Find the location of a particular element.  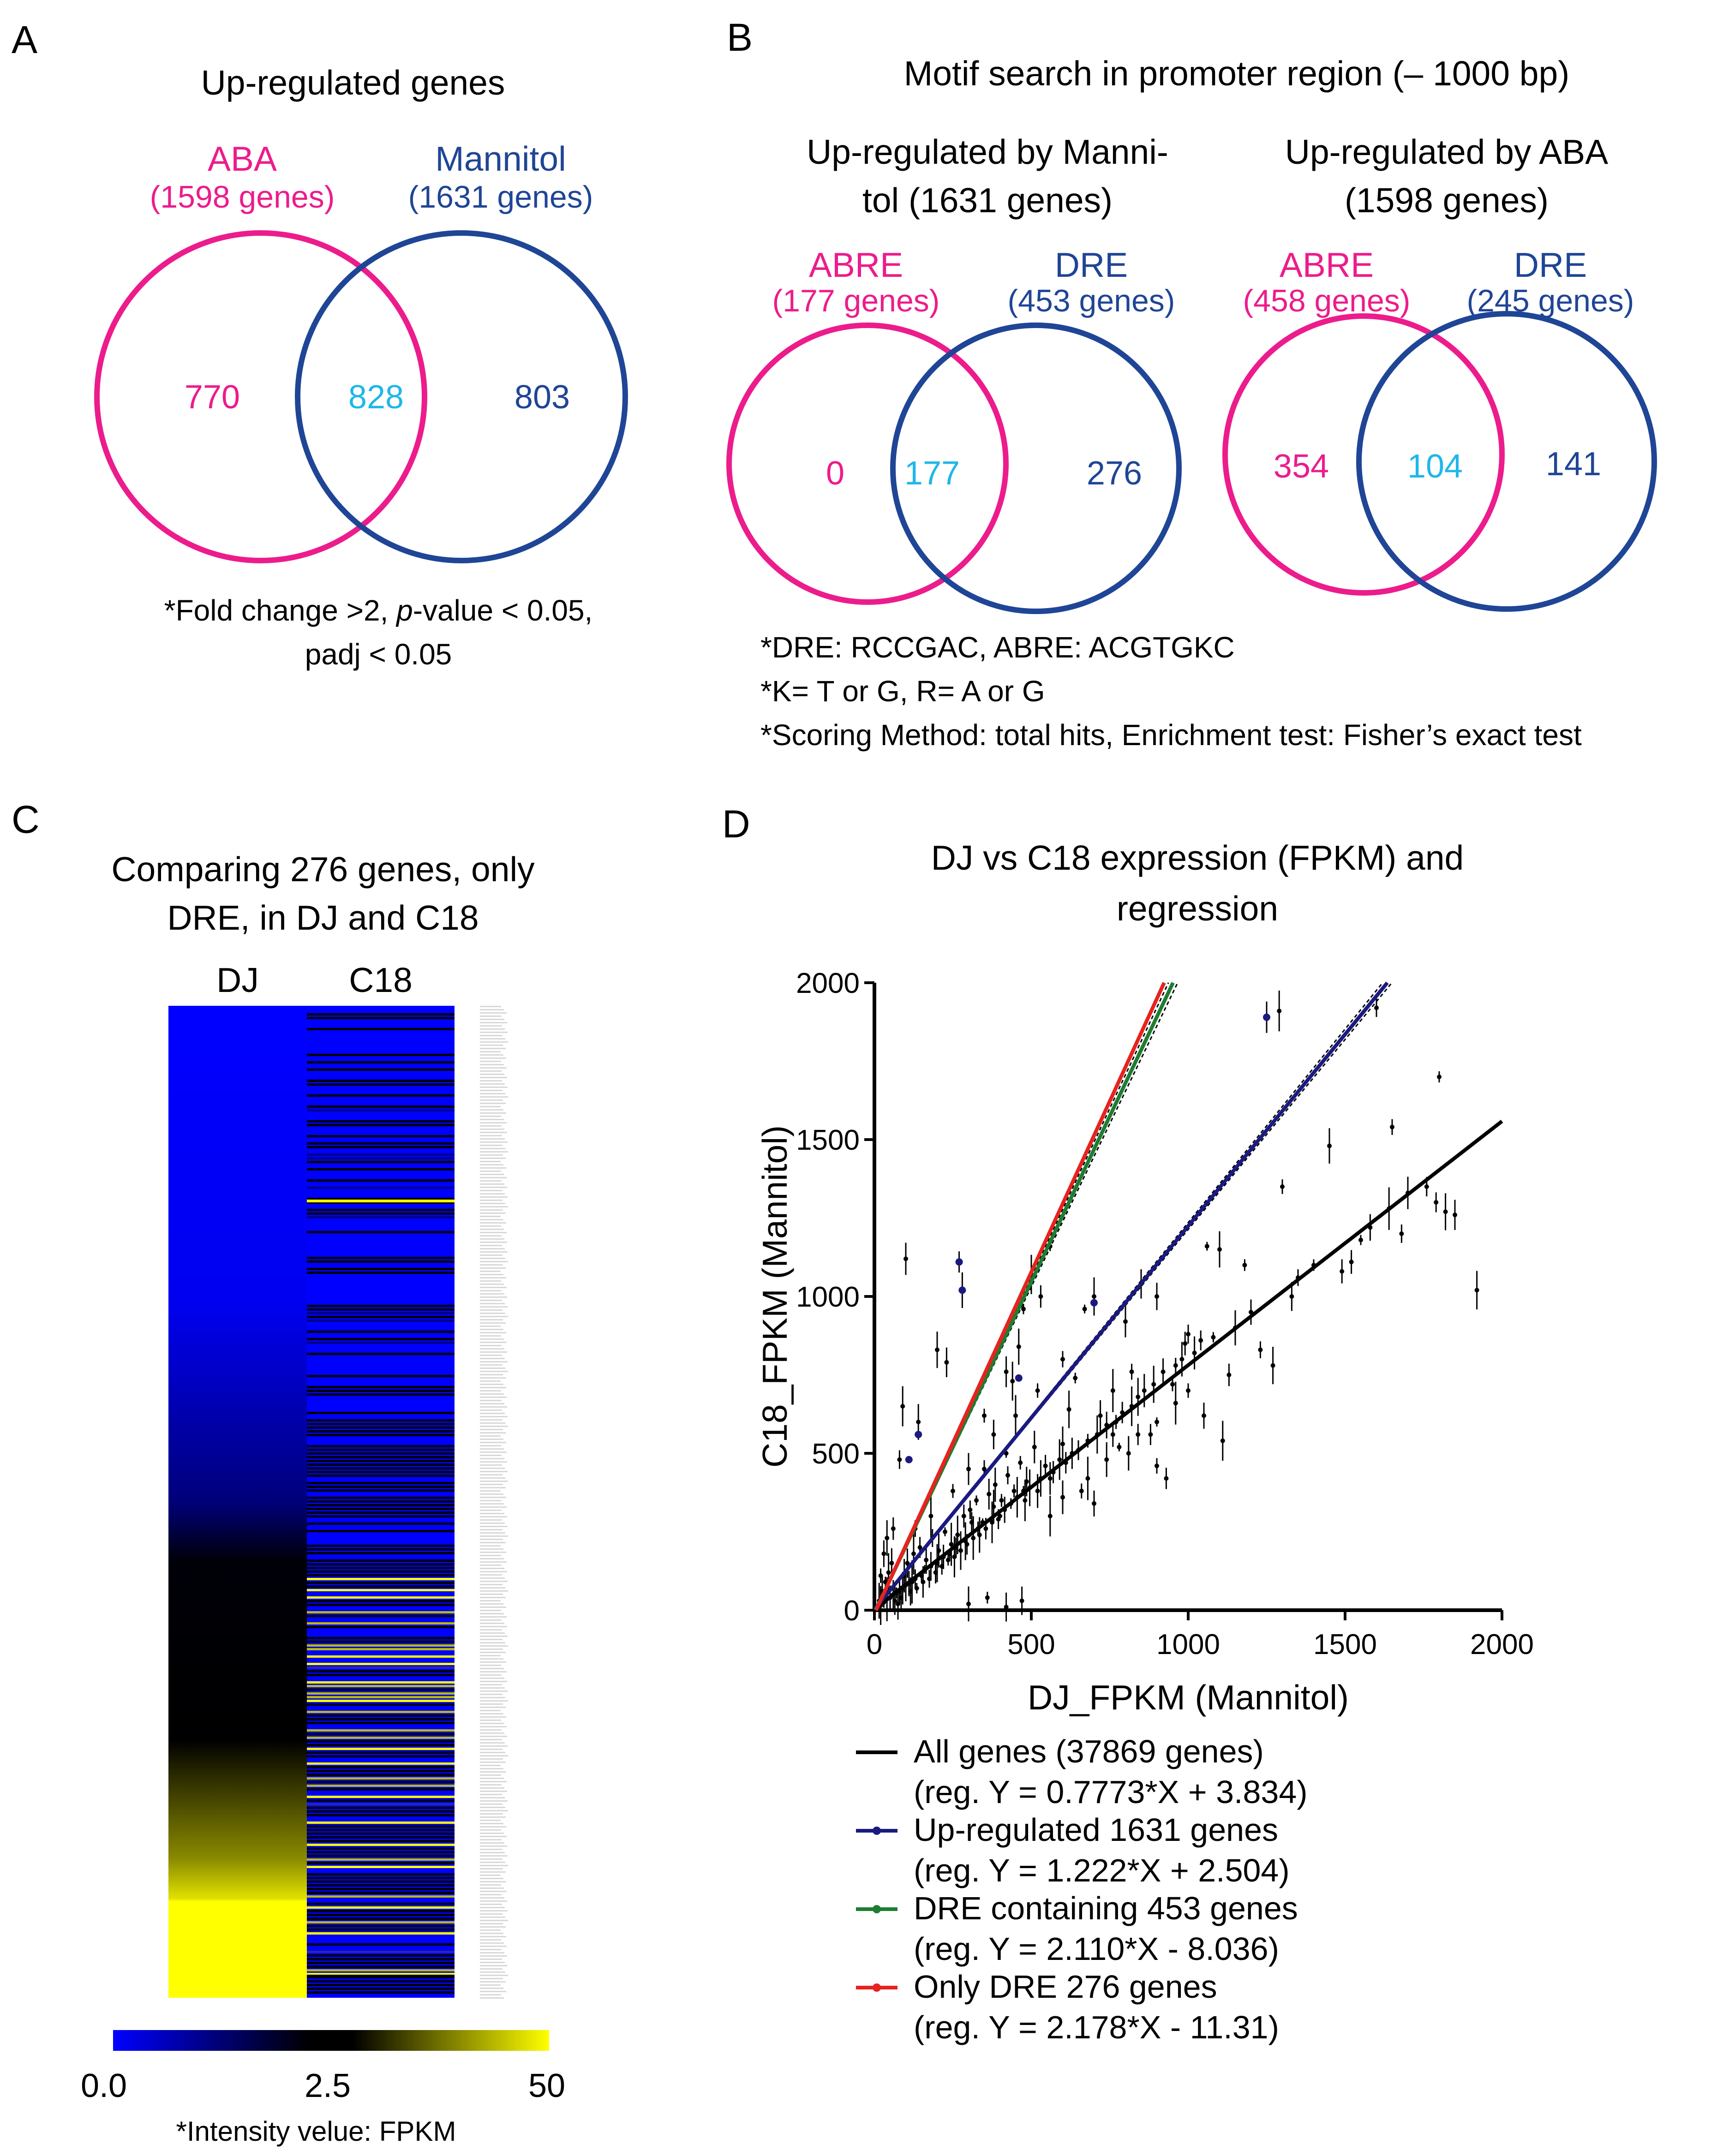

venn-a-right-count: (1631 genes) is located at coordinates (500, 197).